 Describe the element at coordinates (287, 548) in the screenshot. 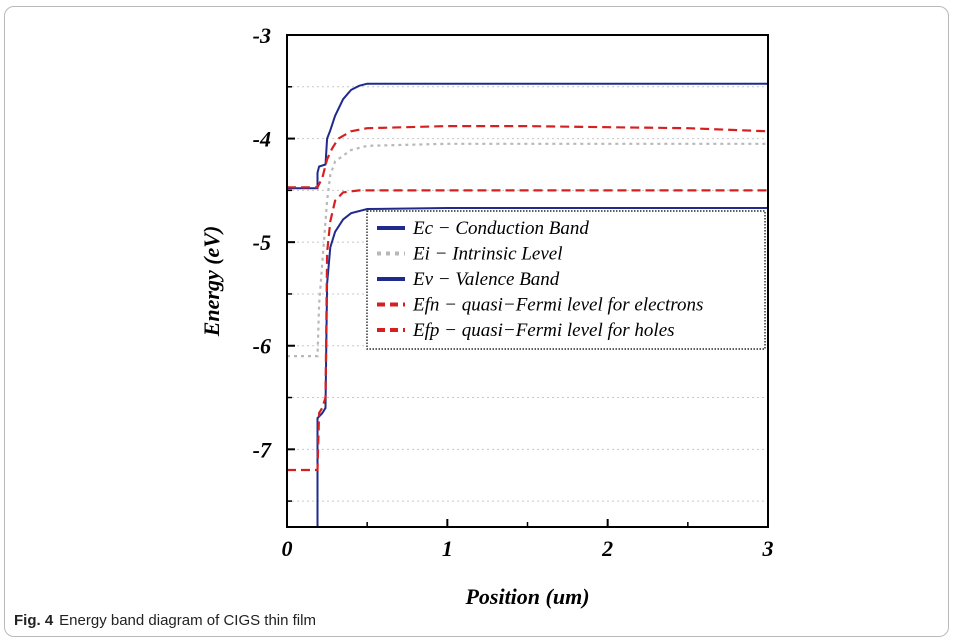

I see `x-tick-label: 0` at that location.